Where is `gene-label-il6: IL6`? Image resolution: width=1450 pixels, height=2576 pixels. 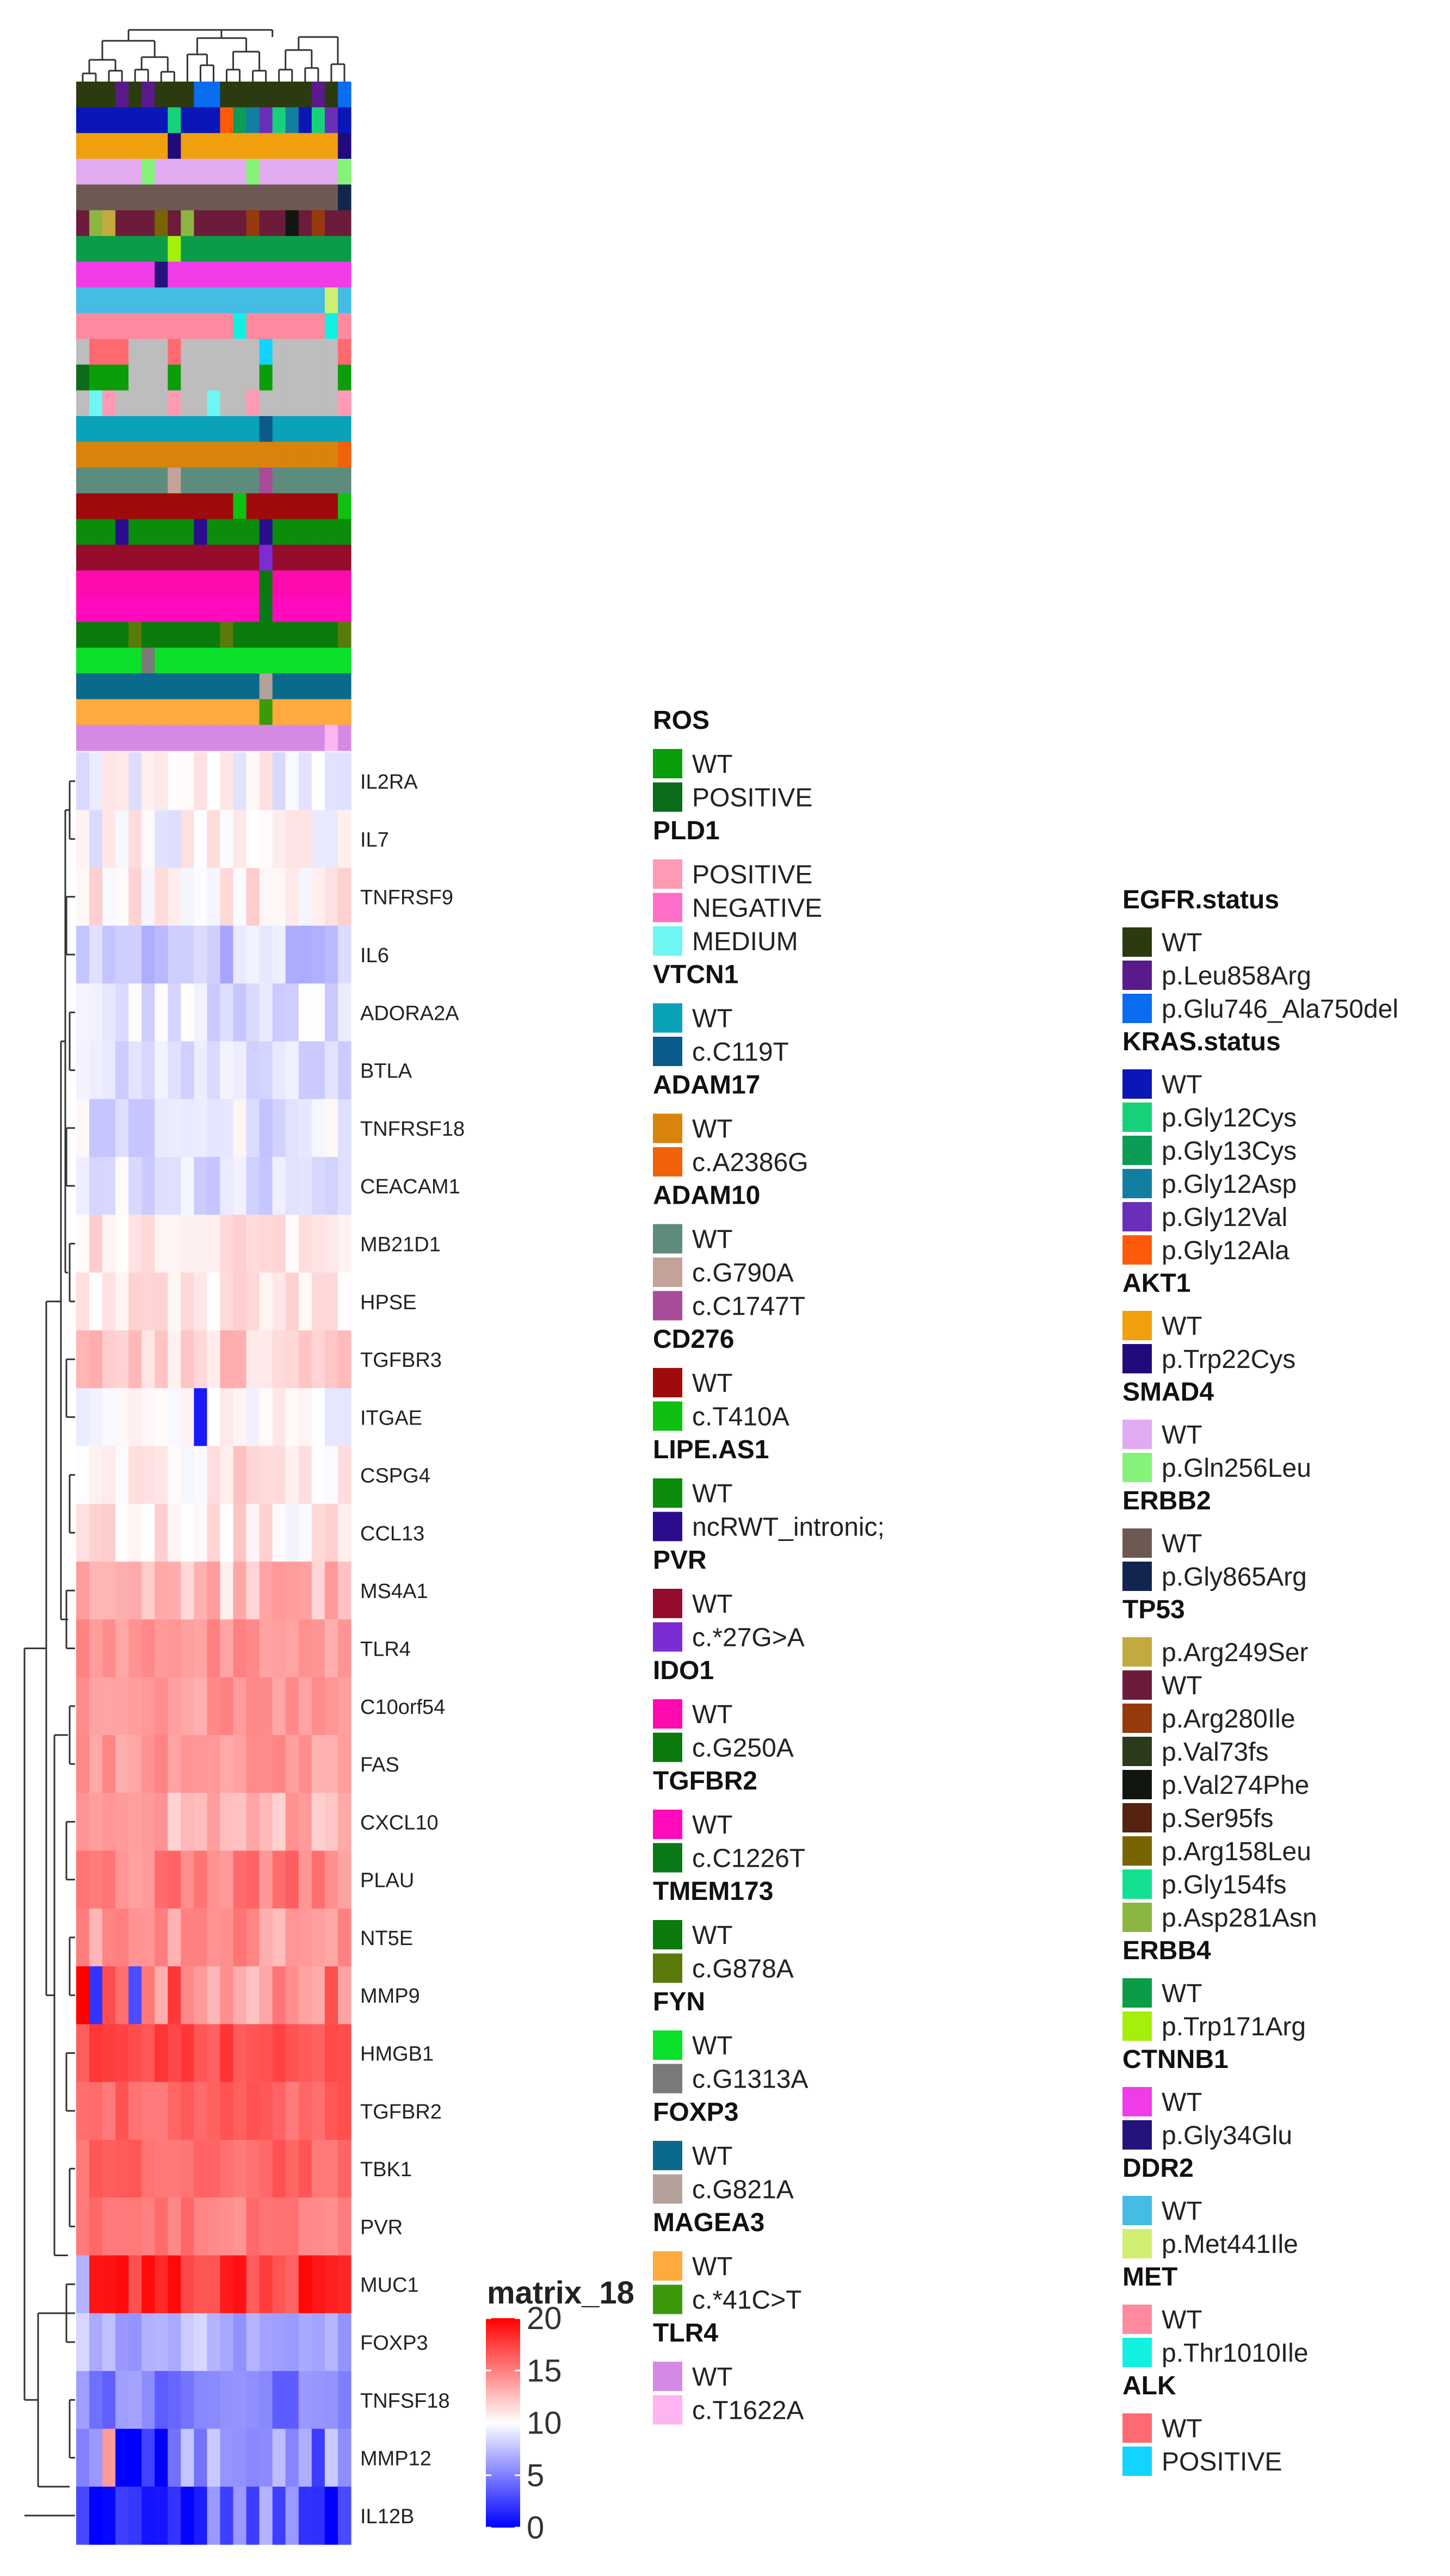
gene-label-il6: IL6 is located at coordinates (374, 956).